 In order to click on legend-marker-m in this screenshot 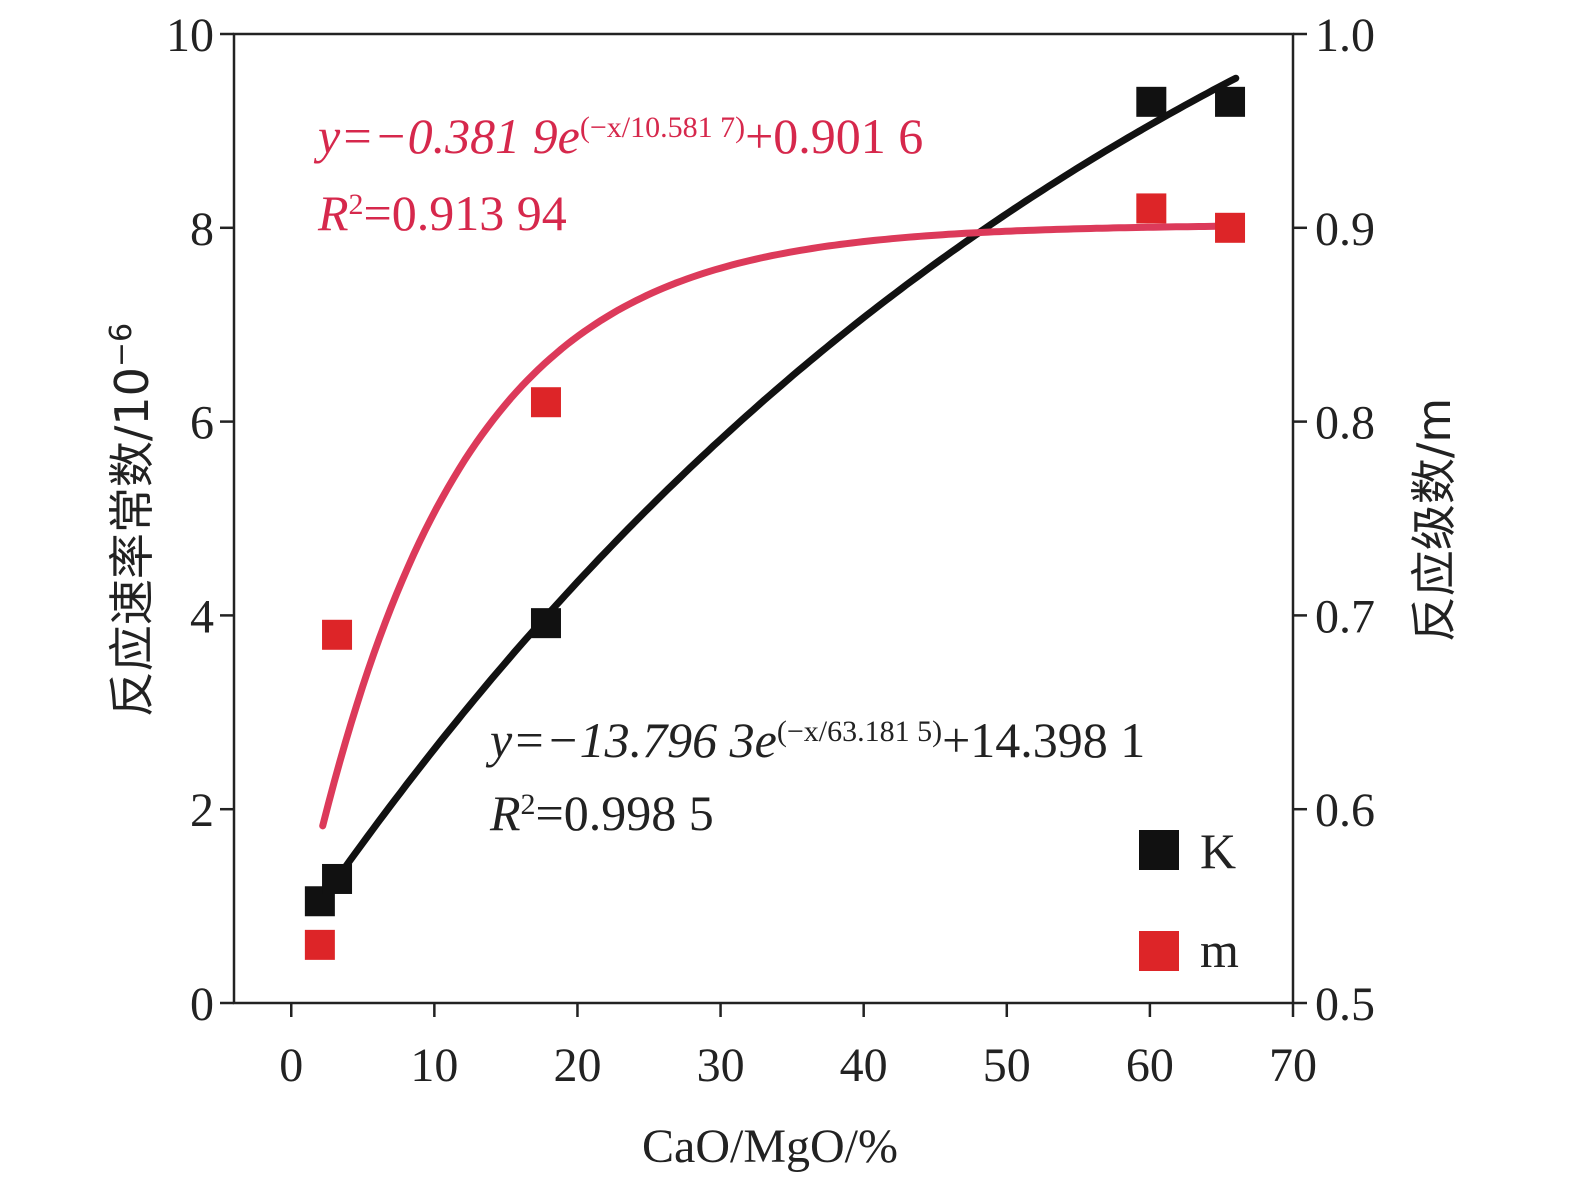, I will do `click(1159, 951)`.